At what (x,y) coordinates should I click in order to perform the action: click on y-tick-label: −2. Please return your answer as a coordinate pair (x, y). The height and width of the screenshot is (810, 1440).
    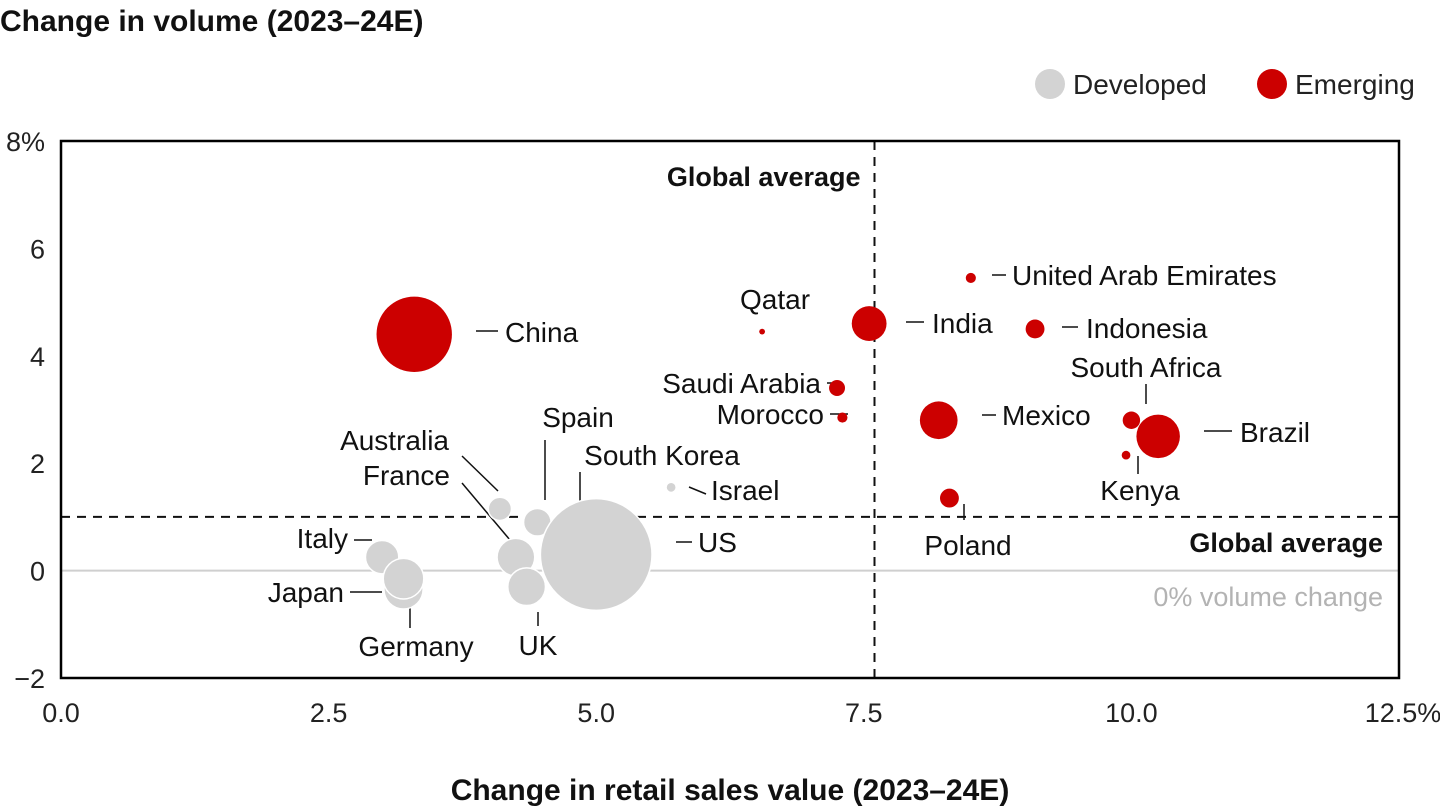
    Looking at the image, I should click on (29, 679).